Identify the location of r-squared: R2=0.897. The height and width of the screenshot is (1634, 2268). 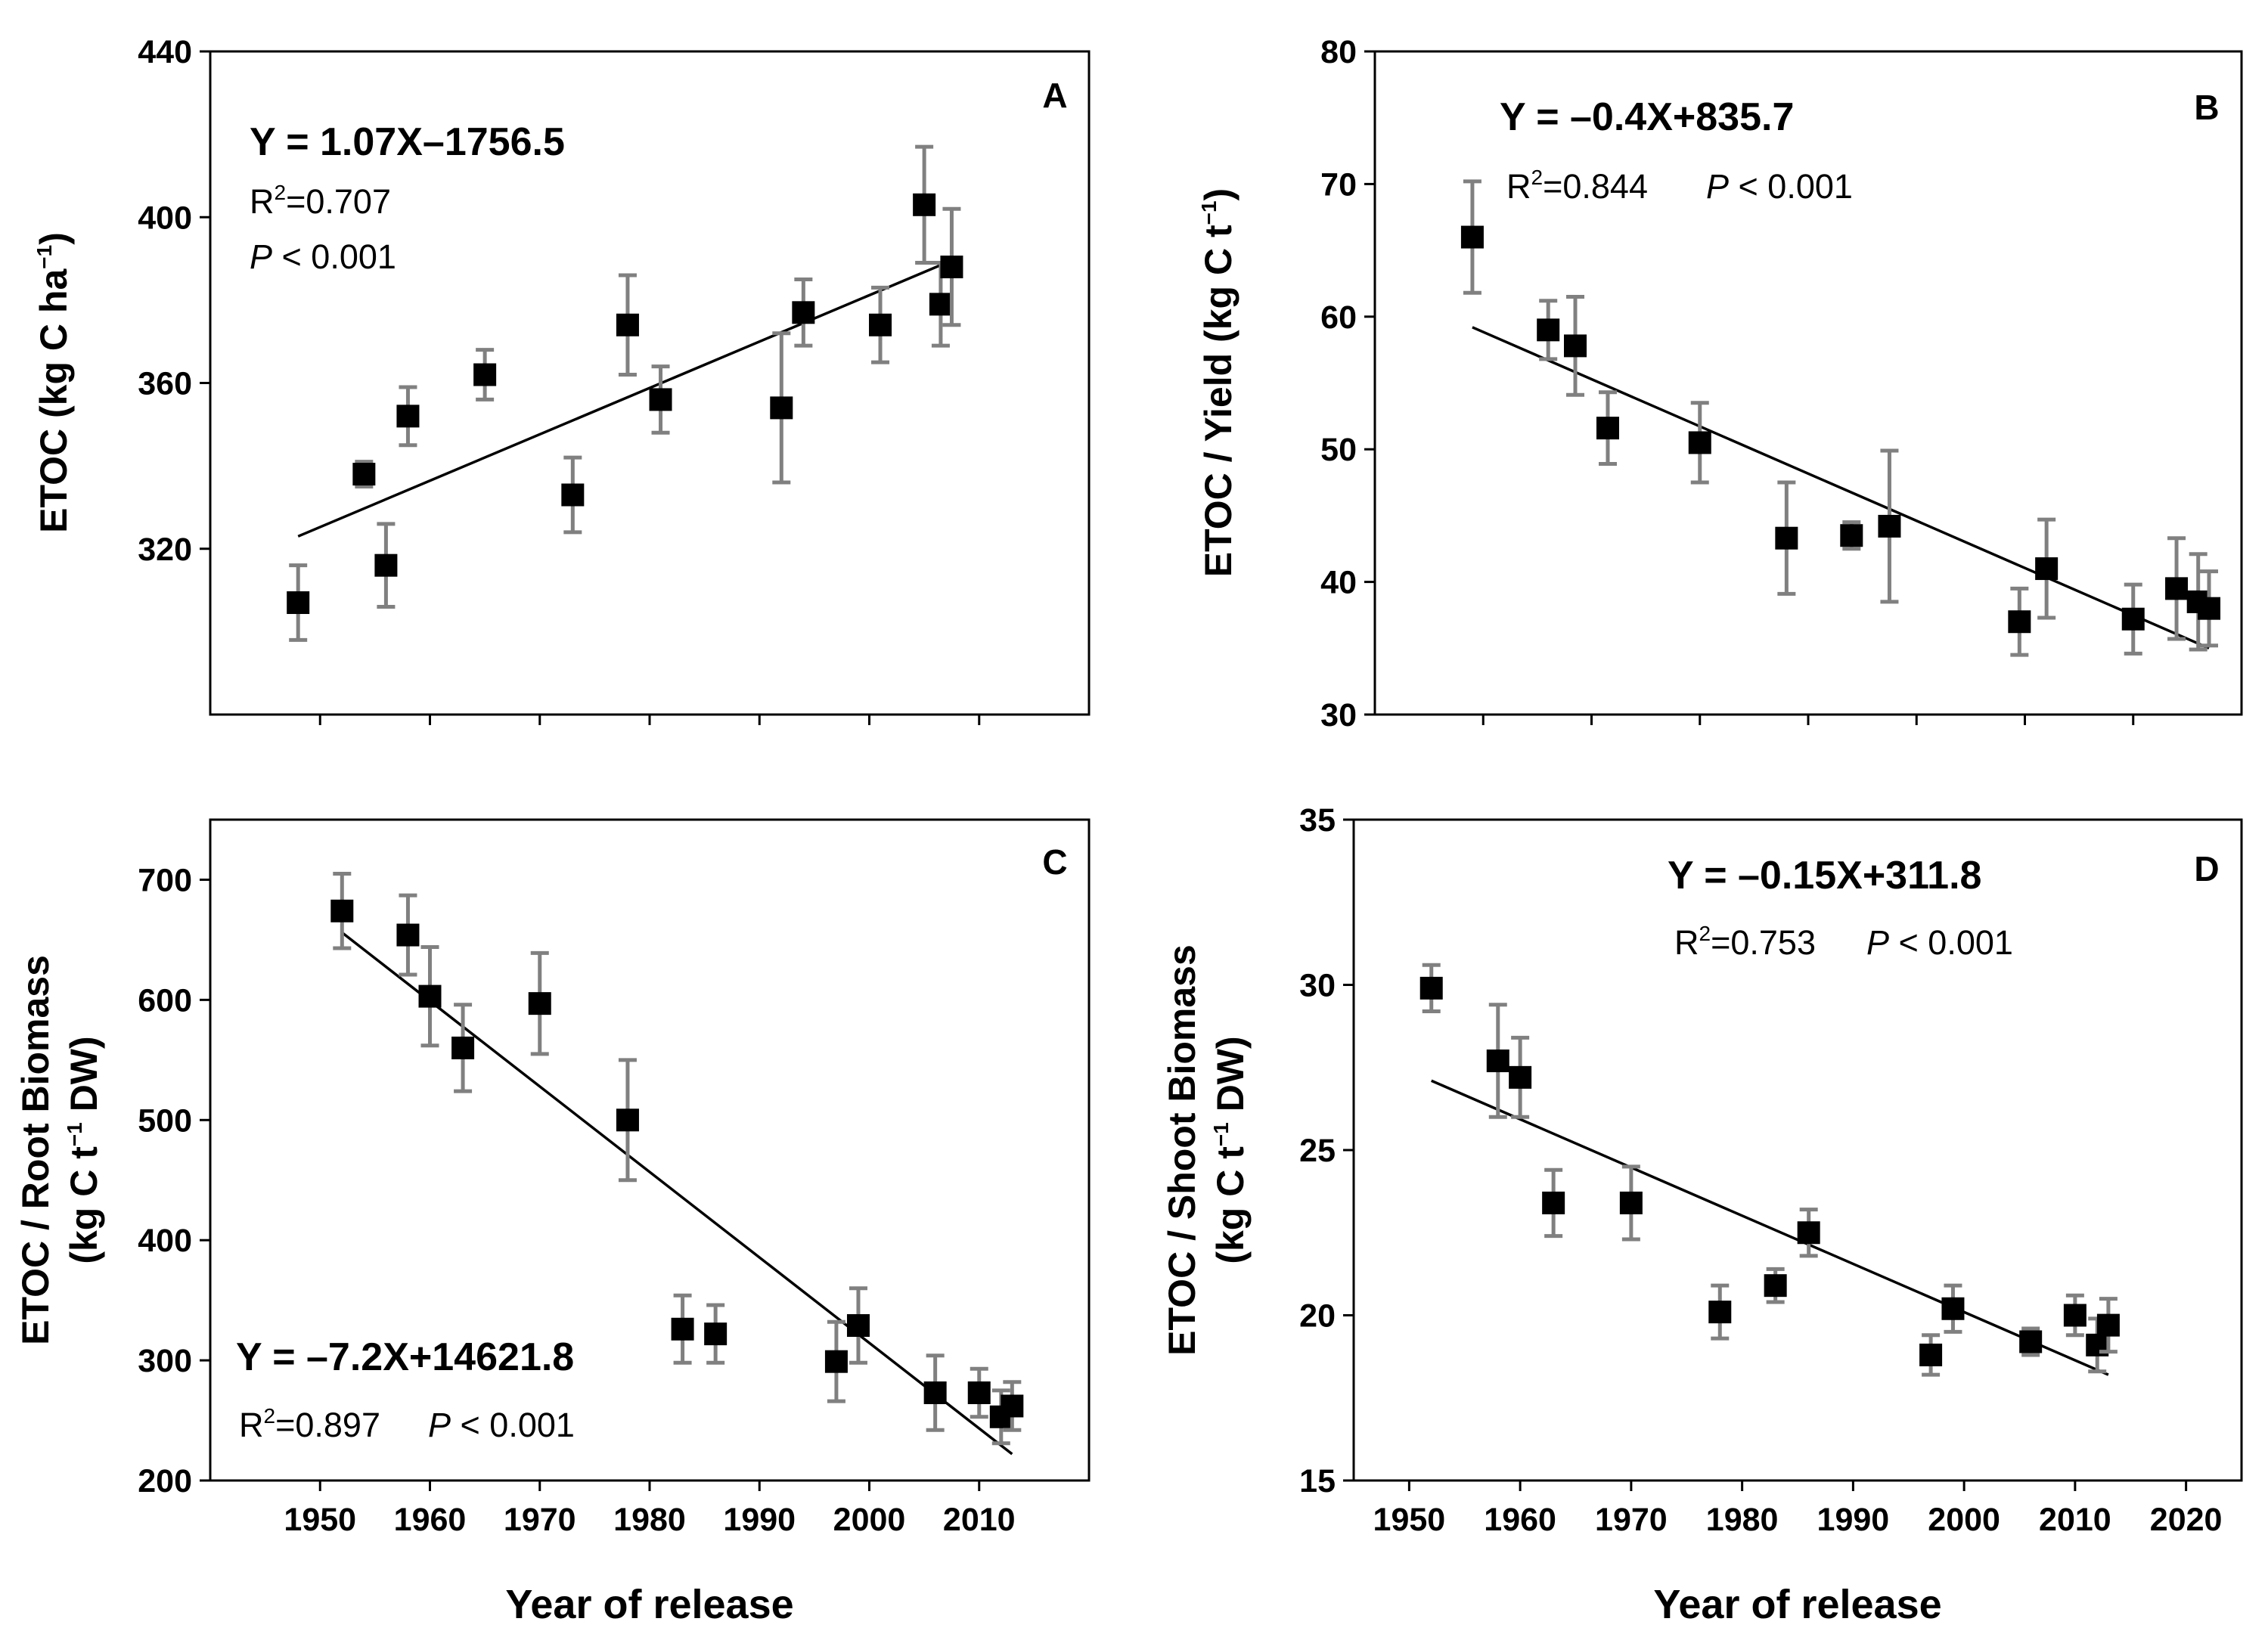
(309, 1424).